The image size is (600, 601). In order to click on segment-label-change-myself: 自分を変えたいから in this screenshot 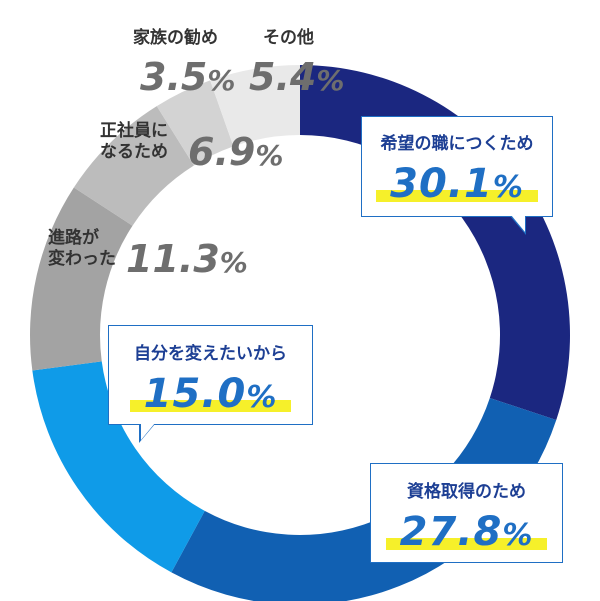, I will do `click(210, 354)`.